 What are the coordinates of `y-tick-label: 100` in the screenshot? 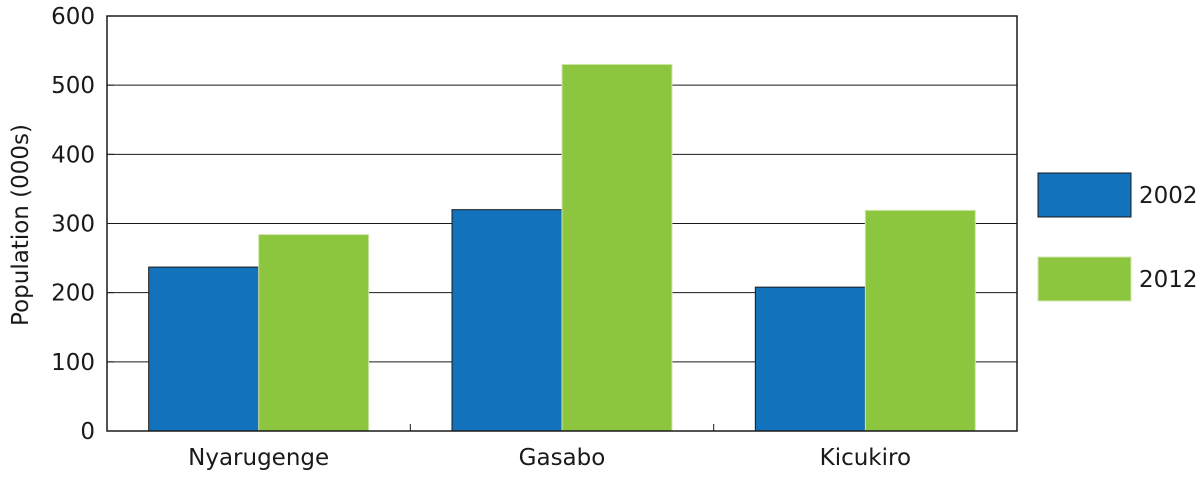 It's located at (73, 363).